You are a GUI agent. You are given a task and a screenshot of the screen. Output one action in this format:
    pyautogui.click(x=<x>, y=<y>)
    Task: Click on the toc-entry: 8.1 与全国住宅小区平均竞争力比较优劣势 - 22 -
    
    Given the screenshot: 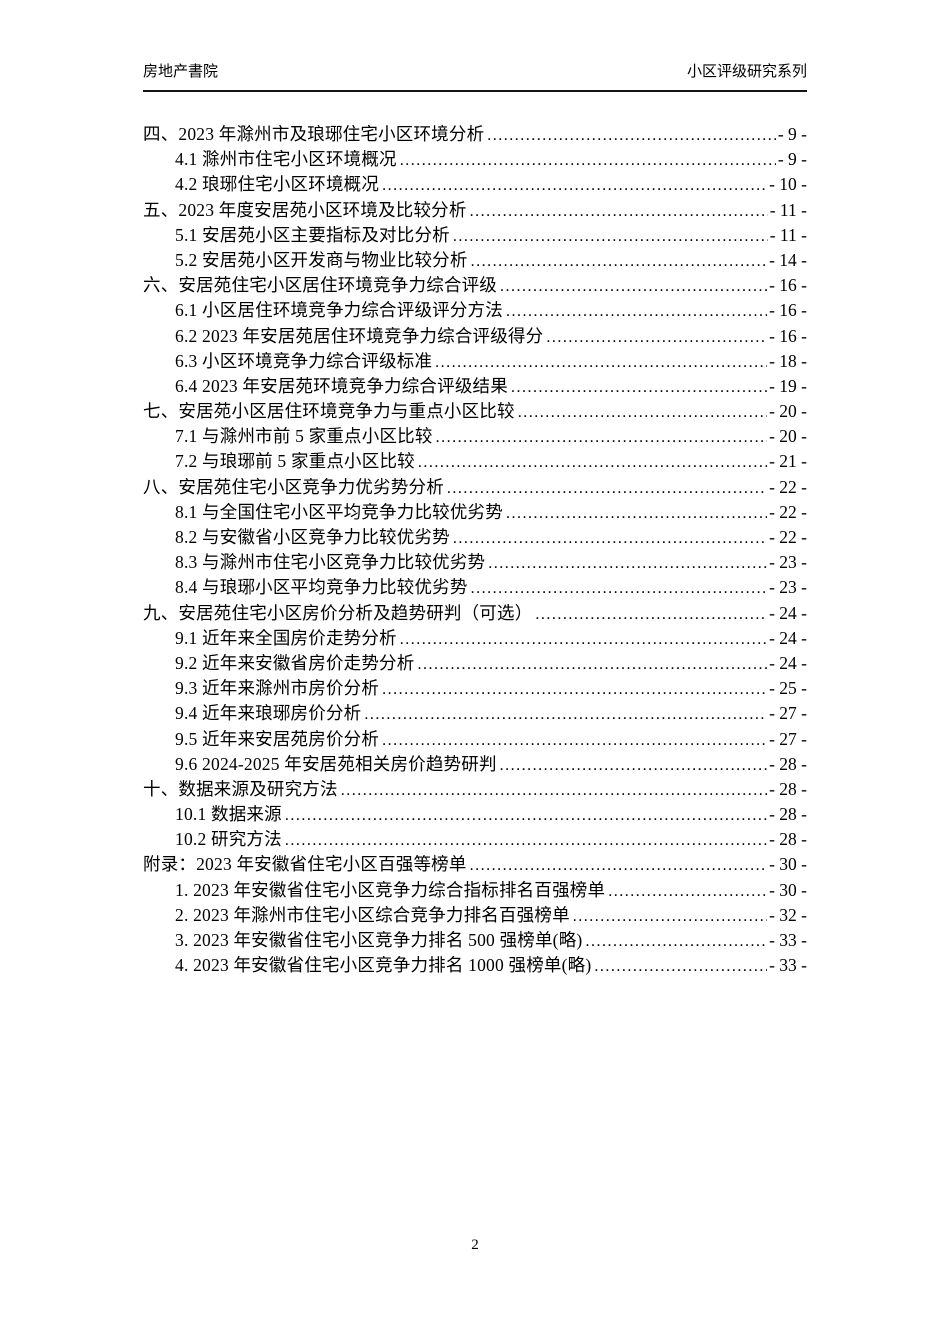 What is the action you would take?
    pyautogui.click(x=475, y=511)
    